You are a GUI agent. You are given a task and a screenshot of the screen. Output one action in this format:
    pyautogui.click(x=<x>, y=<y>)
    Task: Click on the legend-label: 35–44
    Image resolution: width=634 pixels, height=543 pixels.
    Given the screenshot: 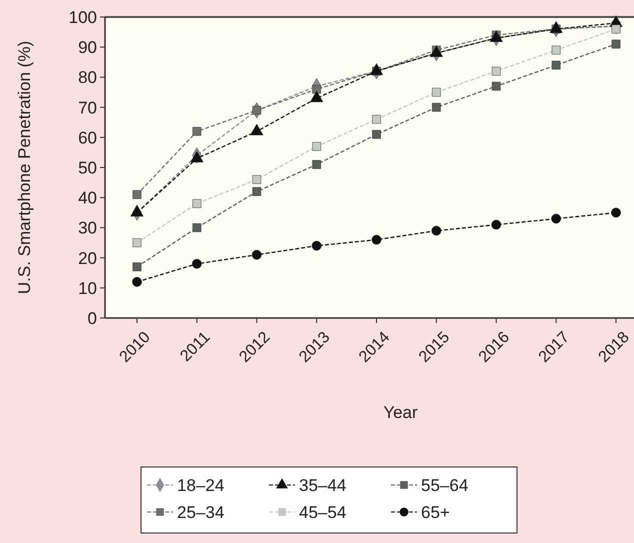 What is the action you would take?
    pyautogui.click(x=322, y=485)
    